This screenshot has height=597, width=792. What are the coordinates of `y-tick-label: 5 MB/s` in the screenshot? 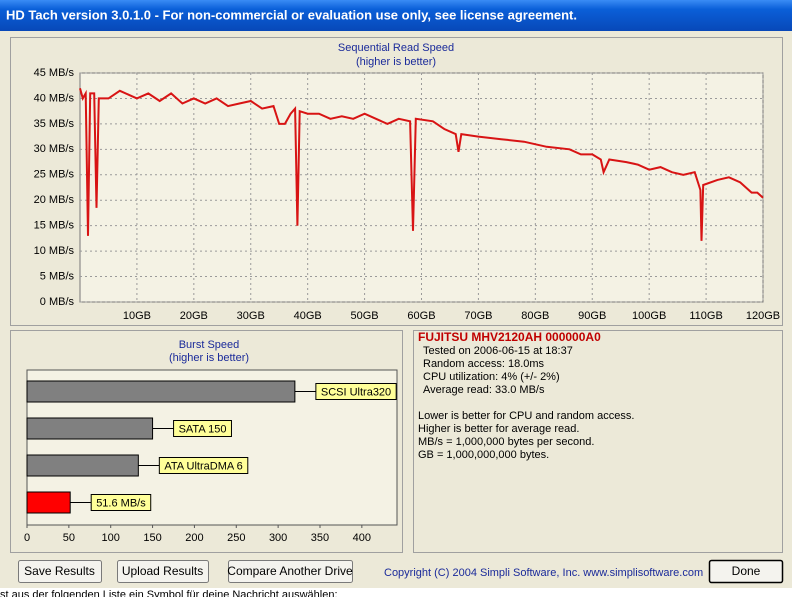 It's located at (57, 276).